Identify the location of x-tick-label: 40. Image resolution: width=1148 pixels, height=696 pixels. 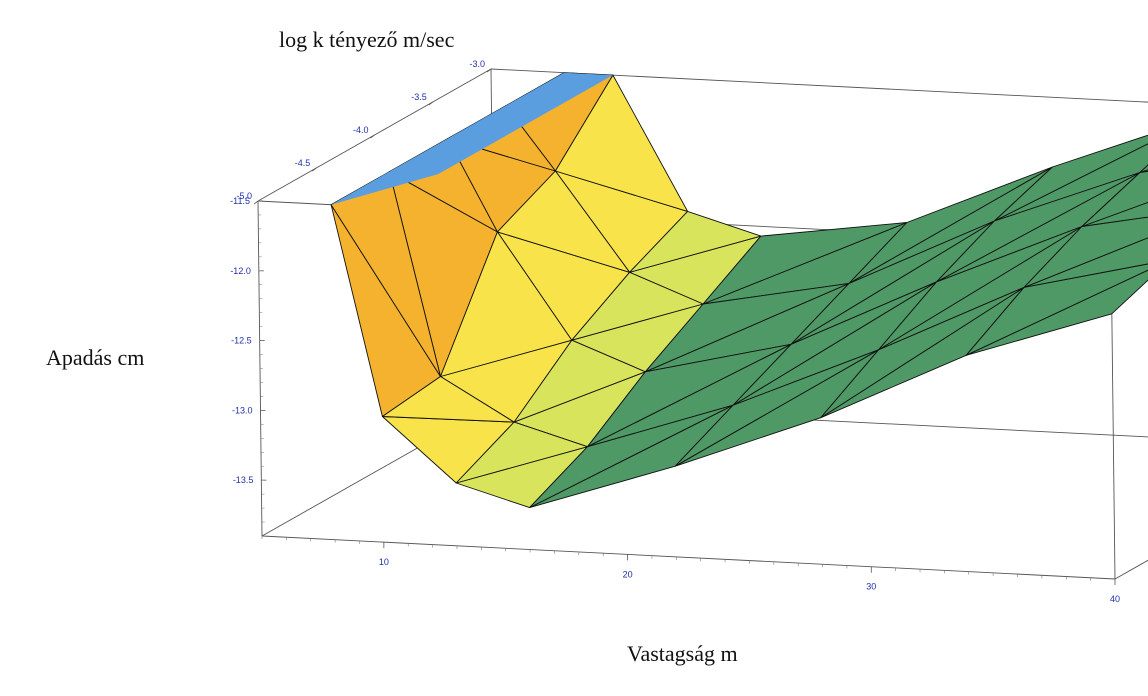
(1115, 599).